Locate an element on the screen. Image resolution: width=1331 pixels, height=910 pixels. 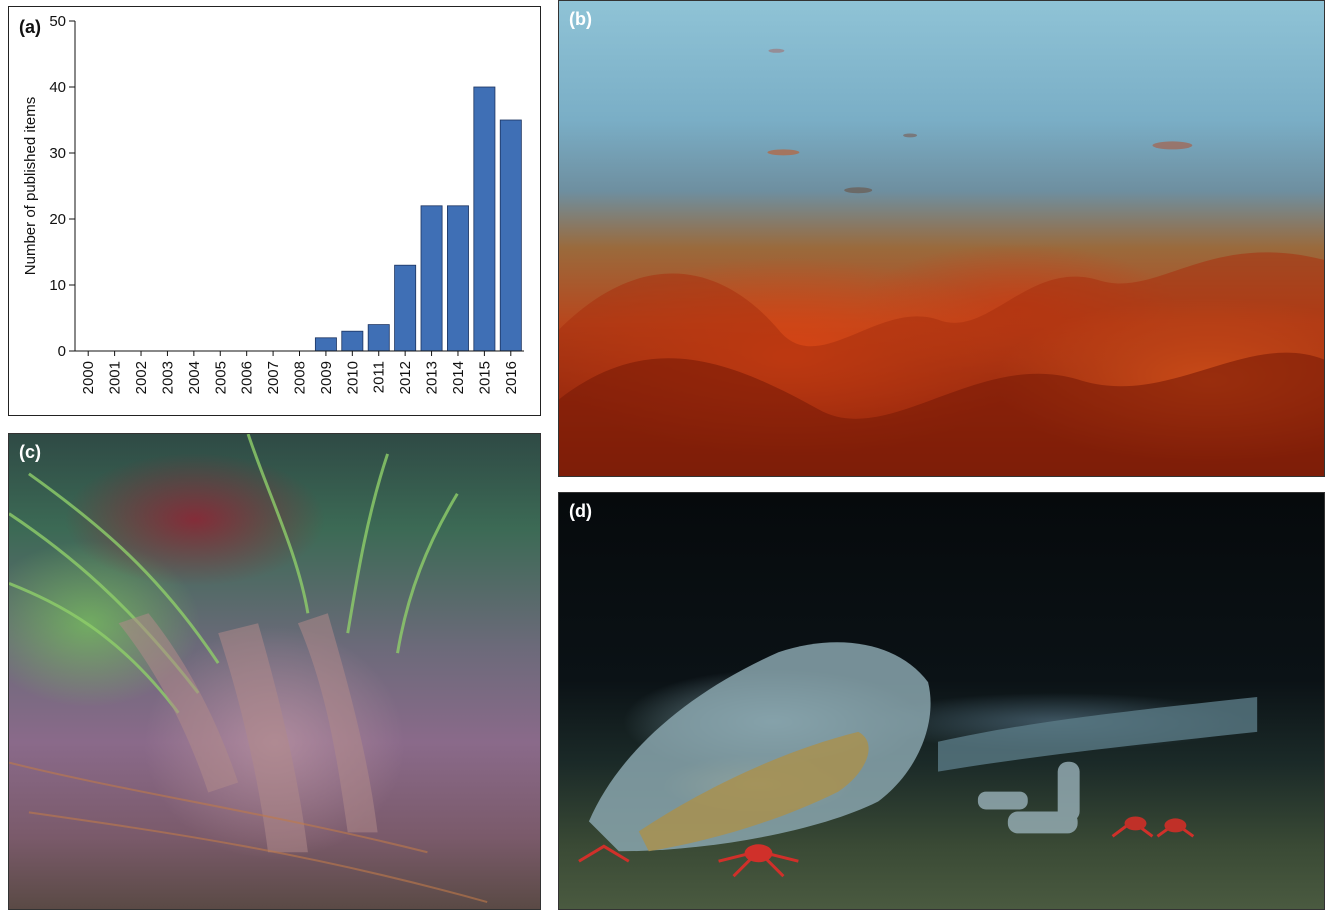
x-tick-label: 2016 is located at coordinates (511, 377).